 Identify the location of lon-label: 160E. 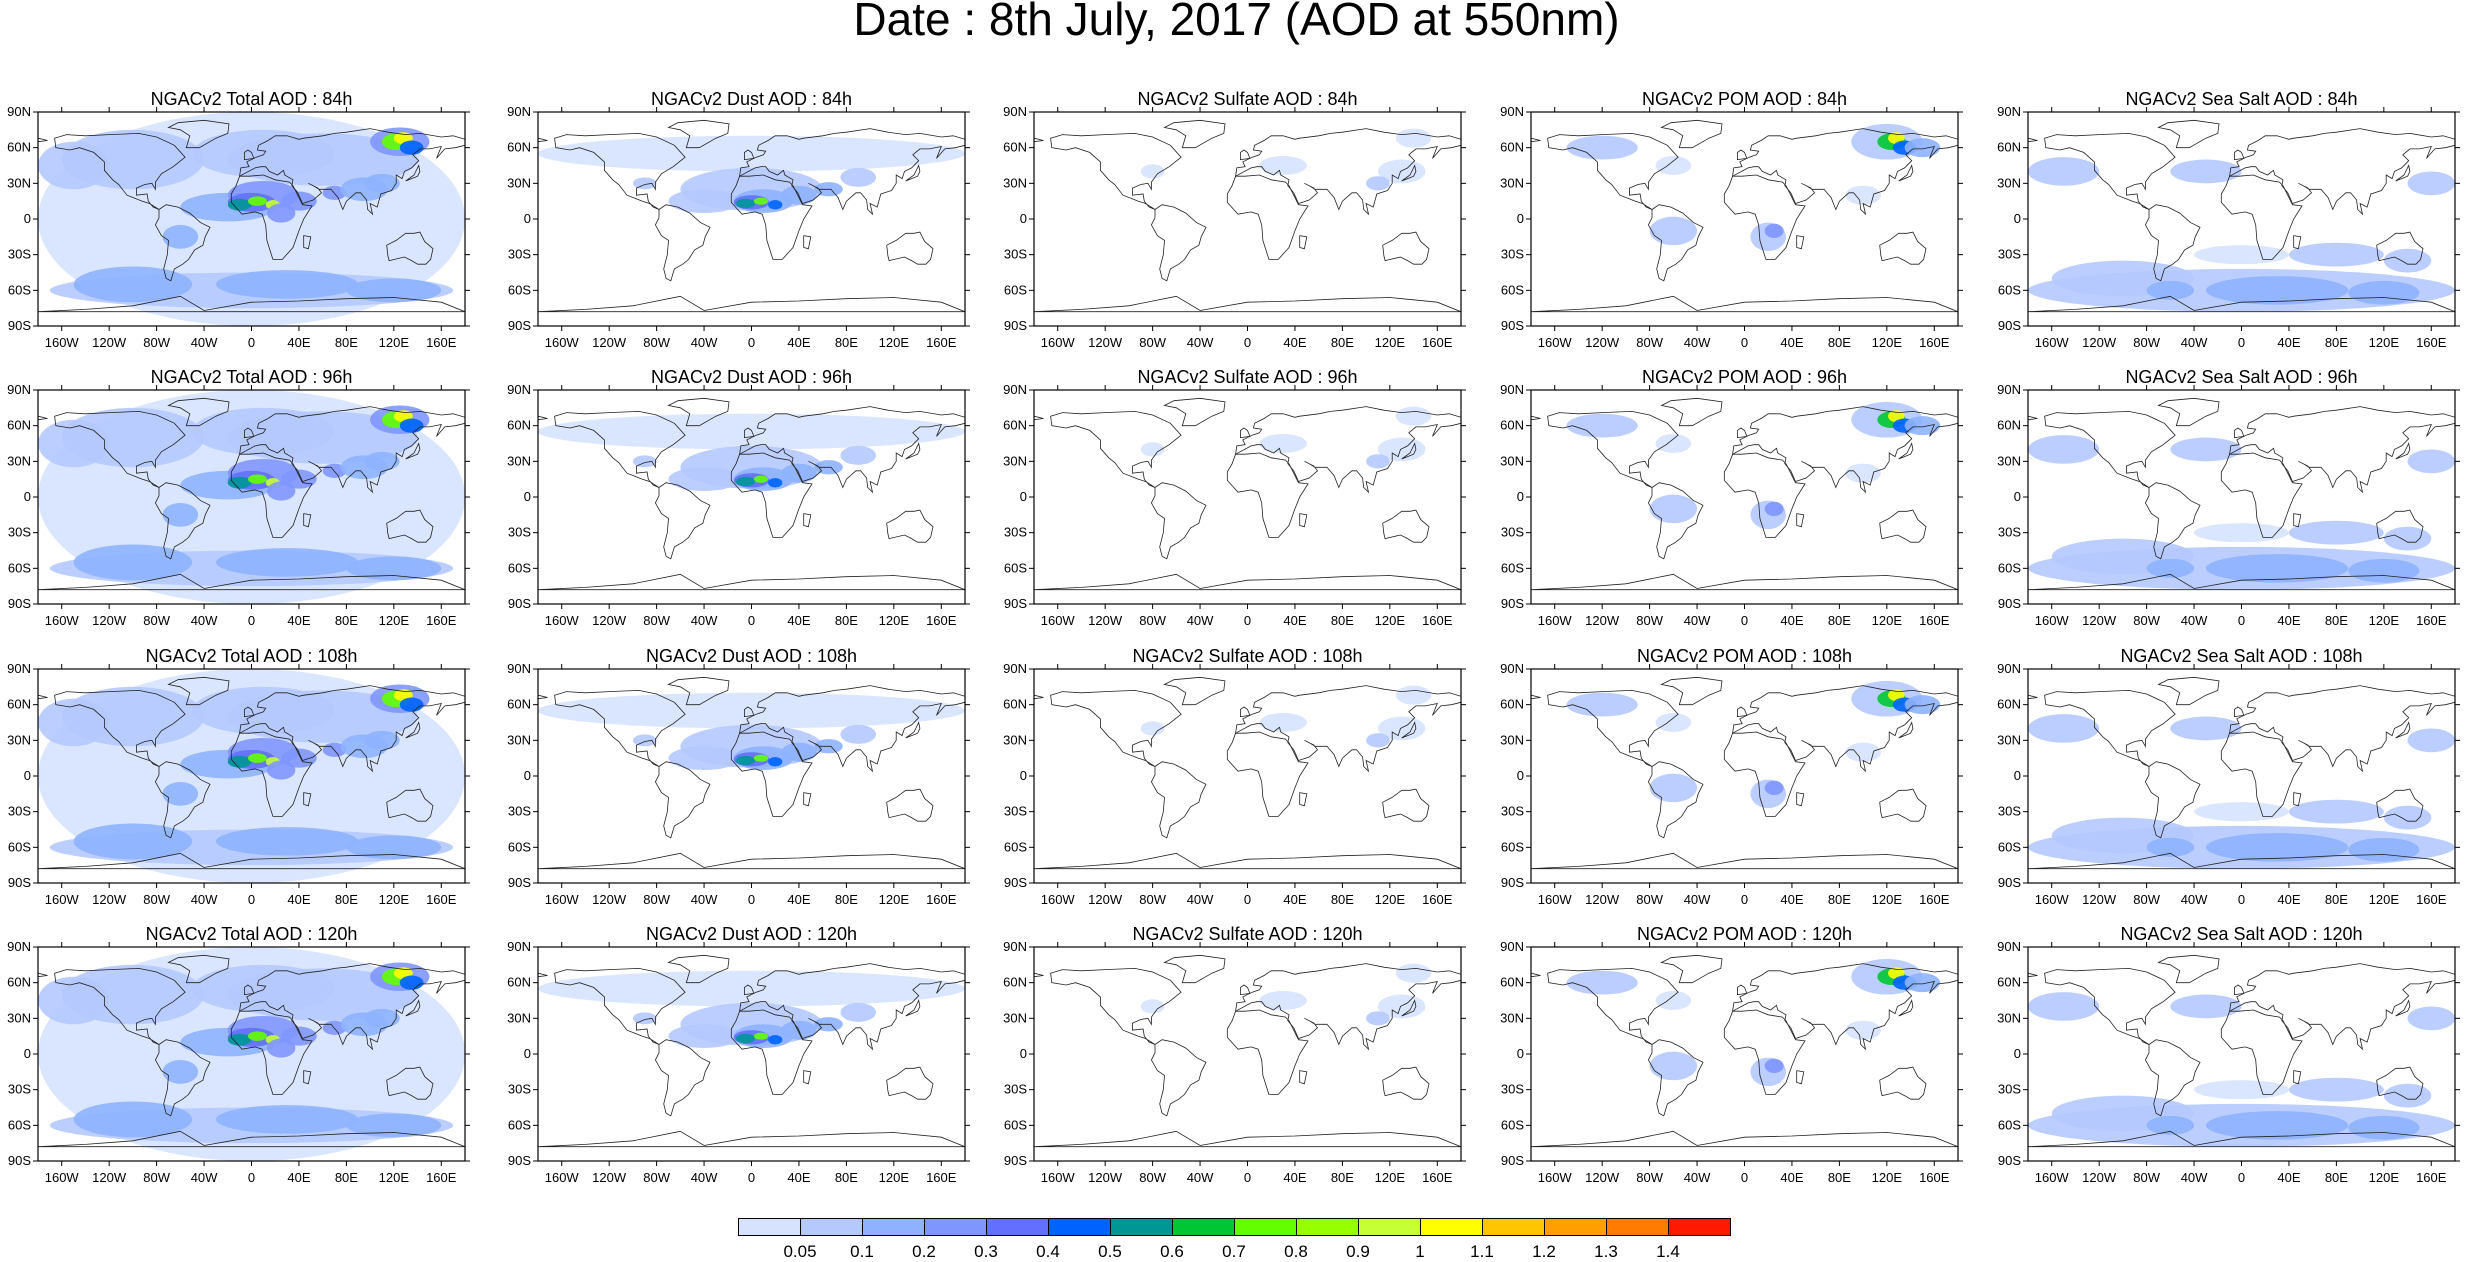
(941, 899).